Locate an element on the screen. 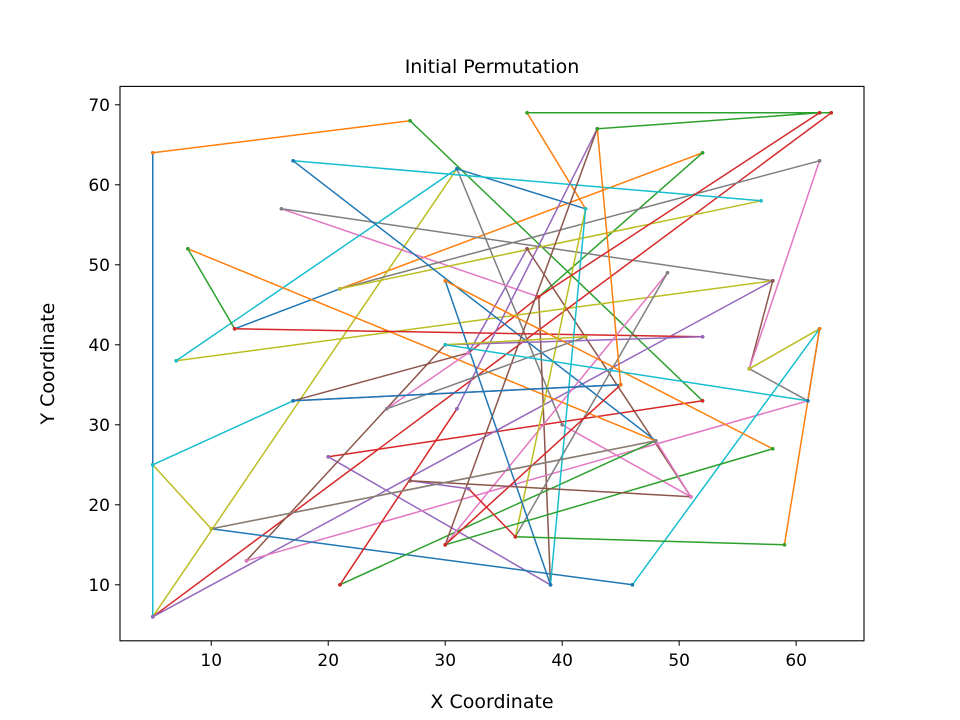  y-axis-label: Y Coordinate is located at coordinates (48, 364).